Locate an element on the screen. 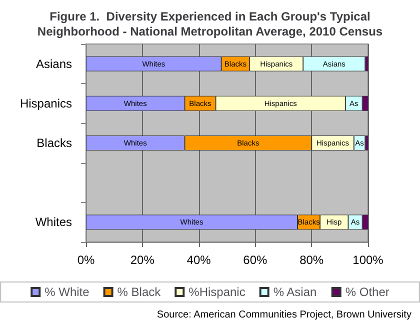 Image resolution: width=420 pixels, height=324 pixels. y-tick-label: Hispanics is located at coordinates (46, 103).